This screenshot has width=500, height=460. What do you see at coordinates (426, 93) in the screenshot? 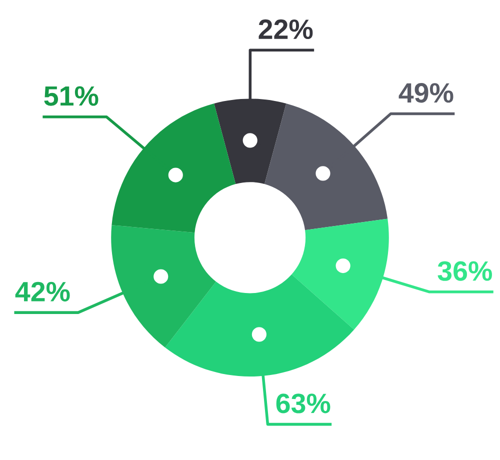
I see `data-label: 49%` at bounding box center [426, 93].